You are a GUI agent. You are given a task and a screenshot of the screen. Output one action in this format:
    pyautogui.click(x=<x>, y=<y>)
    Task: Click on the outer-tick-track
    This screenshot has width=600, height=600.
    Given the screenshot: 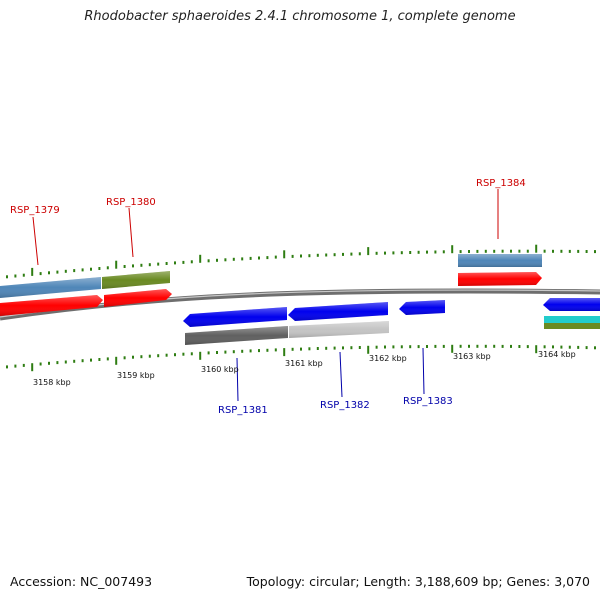 What is the action you would take?
    pyautogui.click(x=301, y=261)
    